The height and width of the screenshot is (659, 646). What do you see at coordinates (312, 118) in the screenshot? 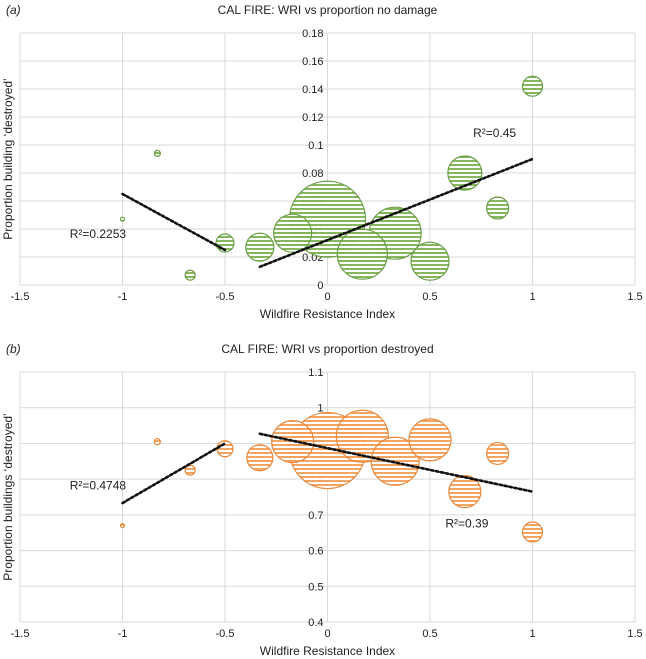
I see `y-tick-label: 0.12` at bounding box center [312, 118].